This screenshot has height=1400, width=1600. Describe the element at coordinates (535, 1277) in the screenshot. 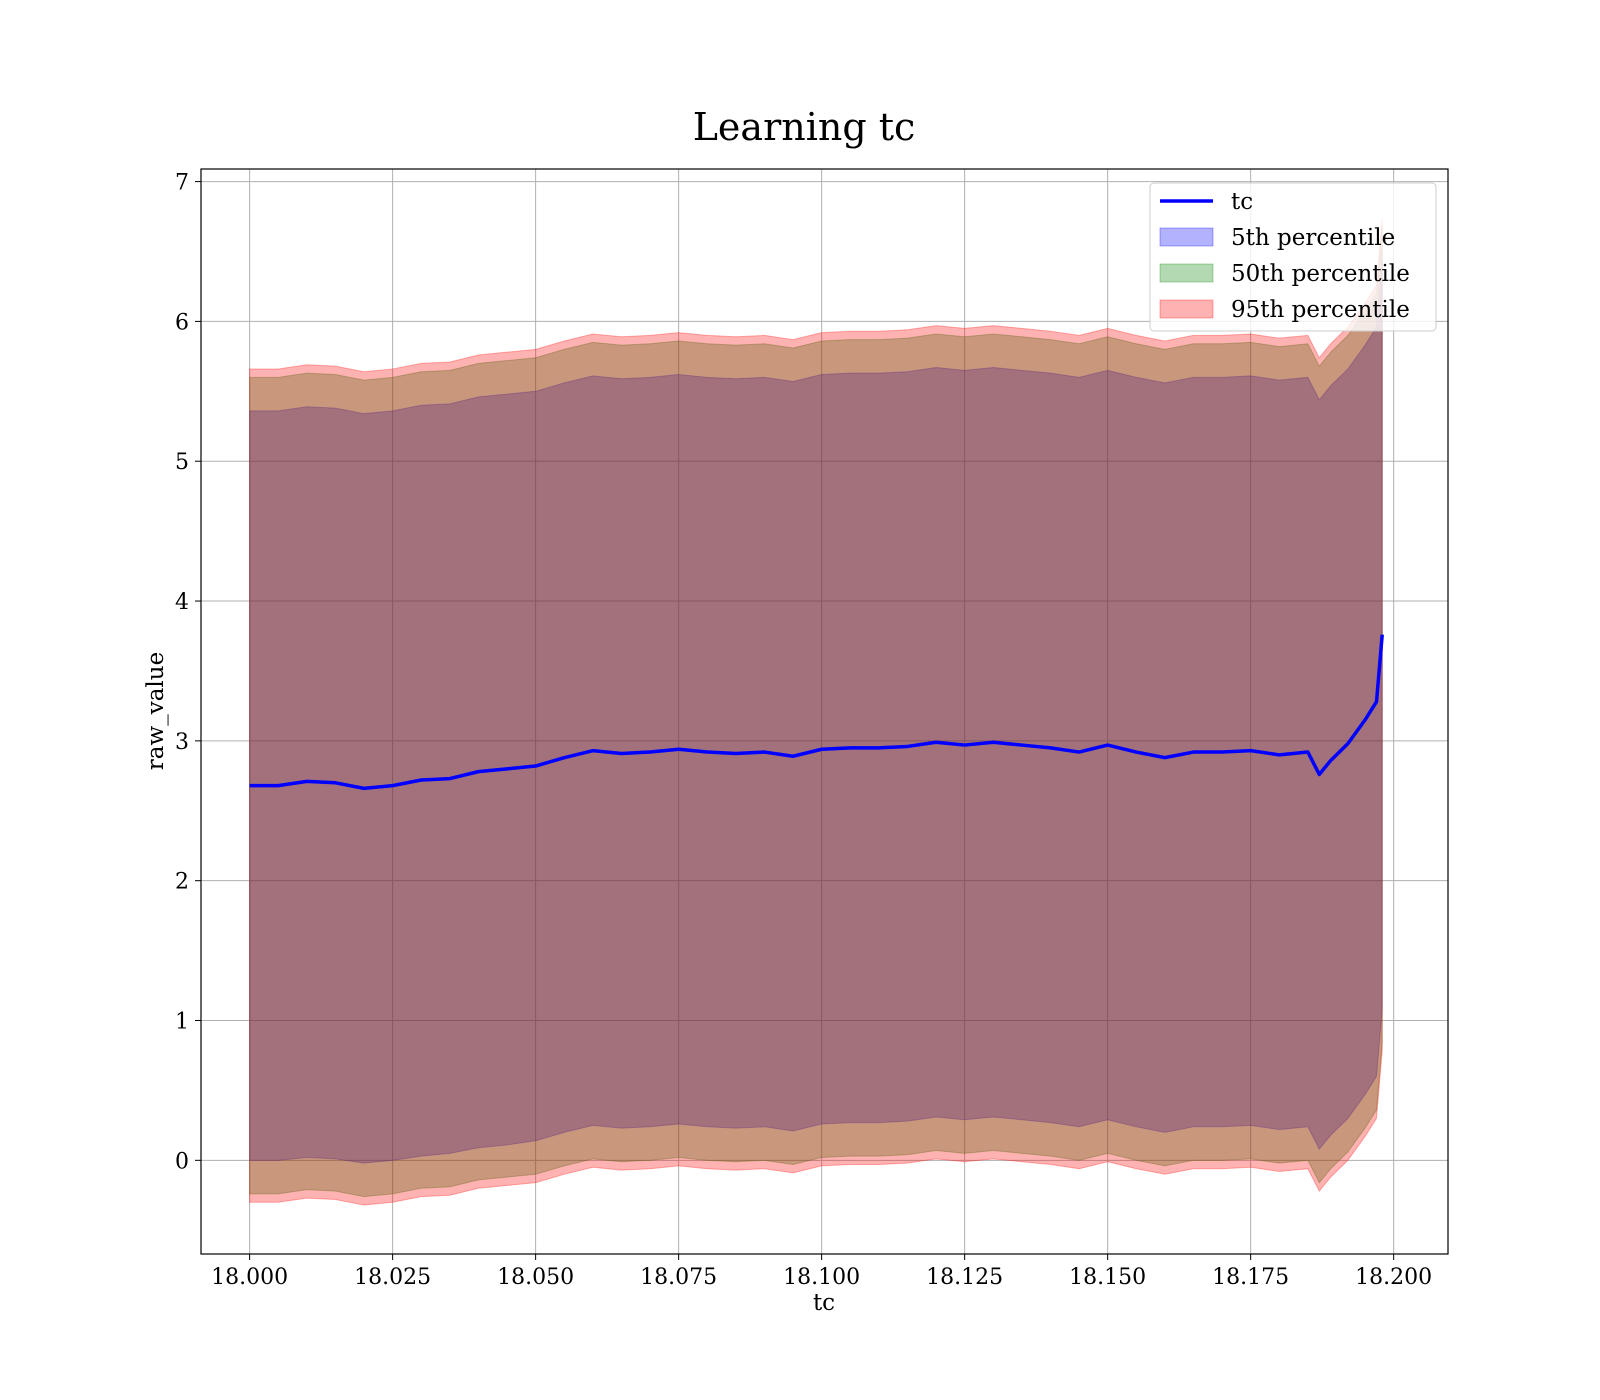

I see `x-tick-label: 18.050` at that location.